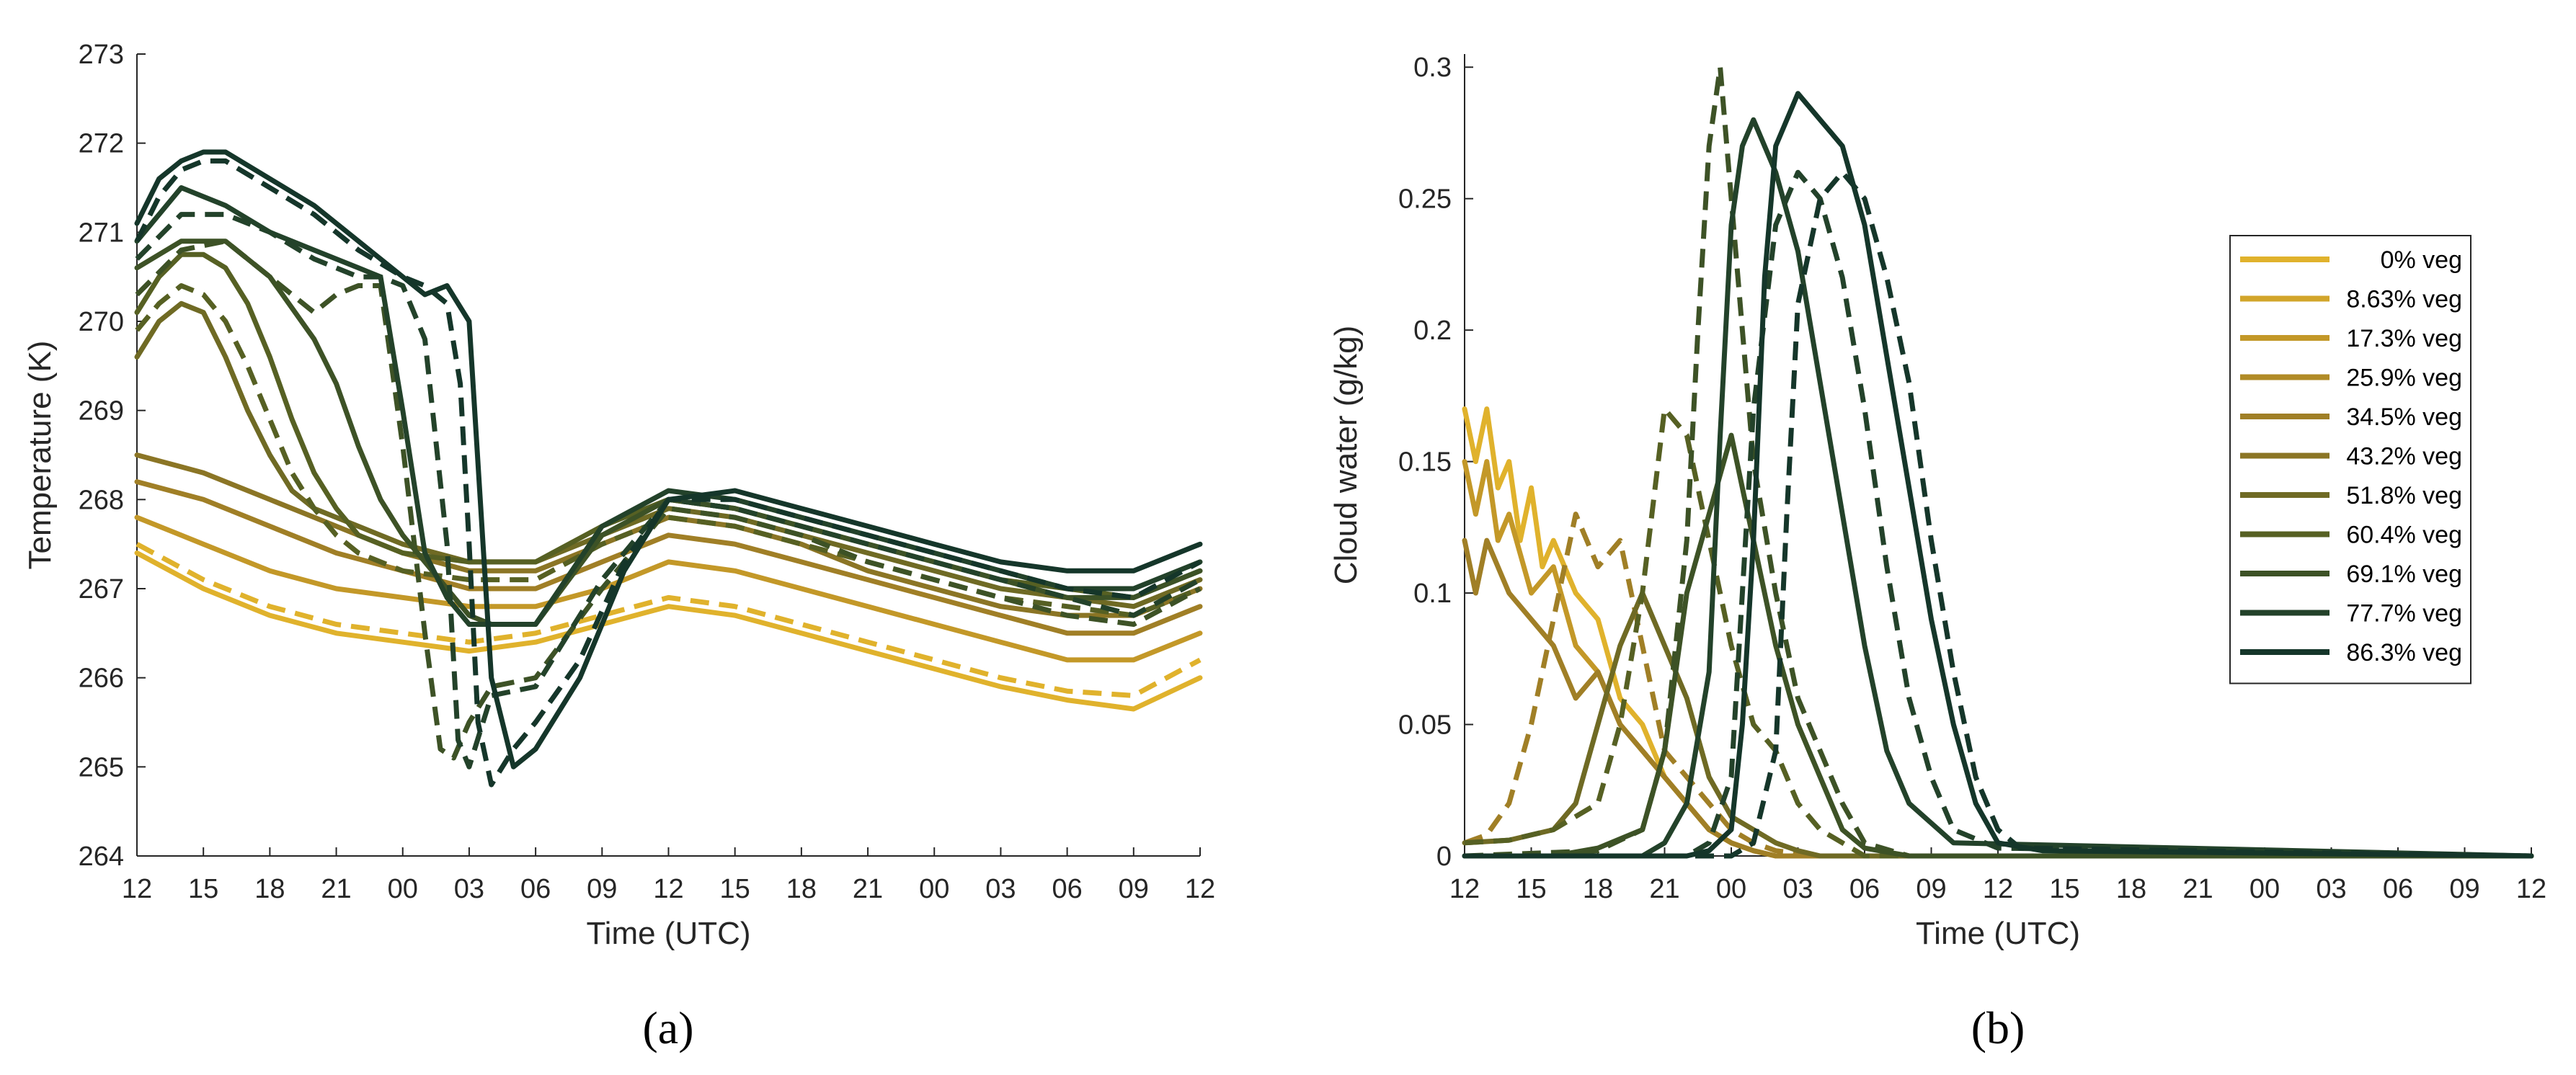  Describe the element at coordinates (2404, 495) in the screenshot. I see `legend-label: 51.8% veg` at that location.